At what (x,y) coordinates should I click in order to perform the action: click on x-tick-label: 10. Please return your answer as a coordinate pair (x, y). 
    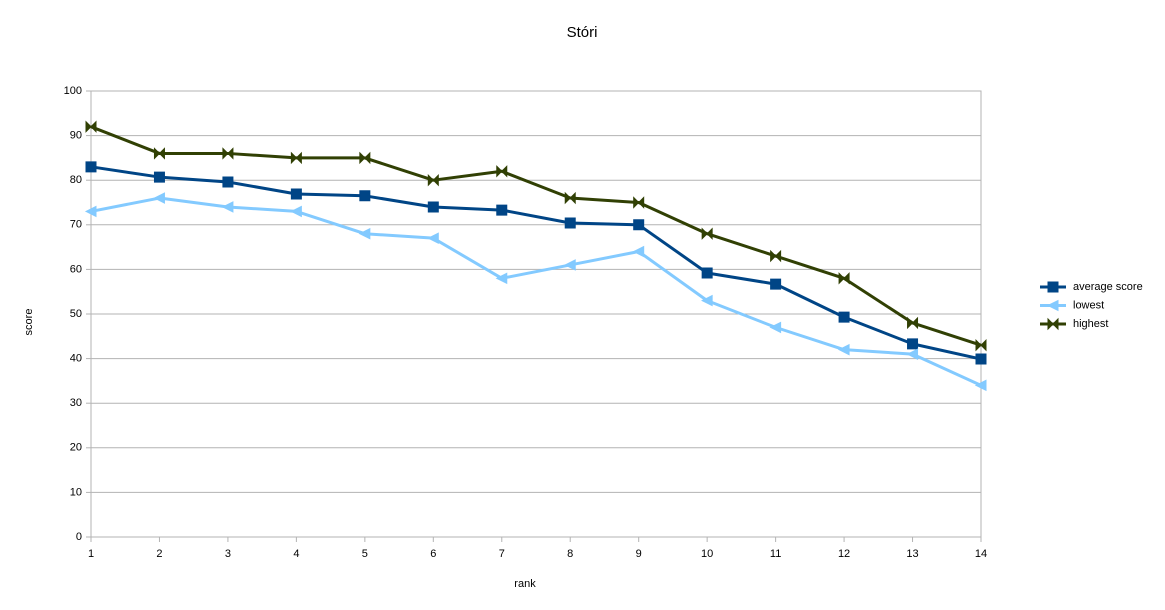
    Looking at the image, I should click on (707, 554).